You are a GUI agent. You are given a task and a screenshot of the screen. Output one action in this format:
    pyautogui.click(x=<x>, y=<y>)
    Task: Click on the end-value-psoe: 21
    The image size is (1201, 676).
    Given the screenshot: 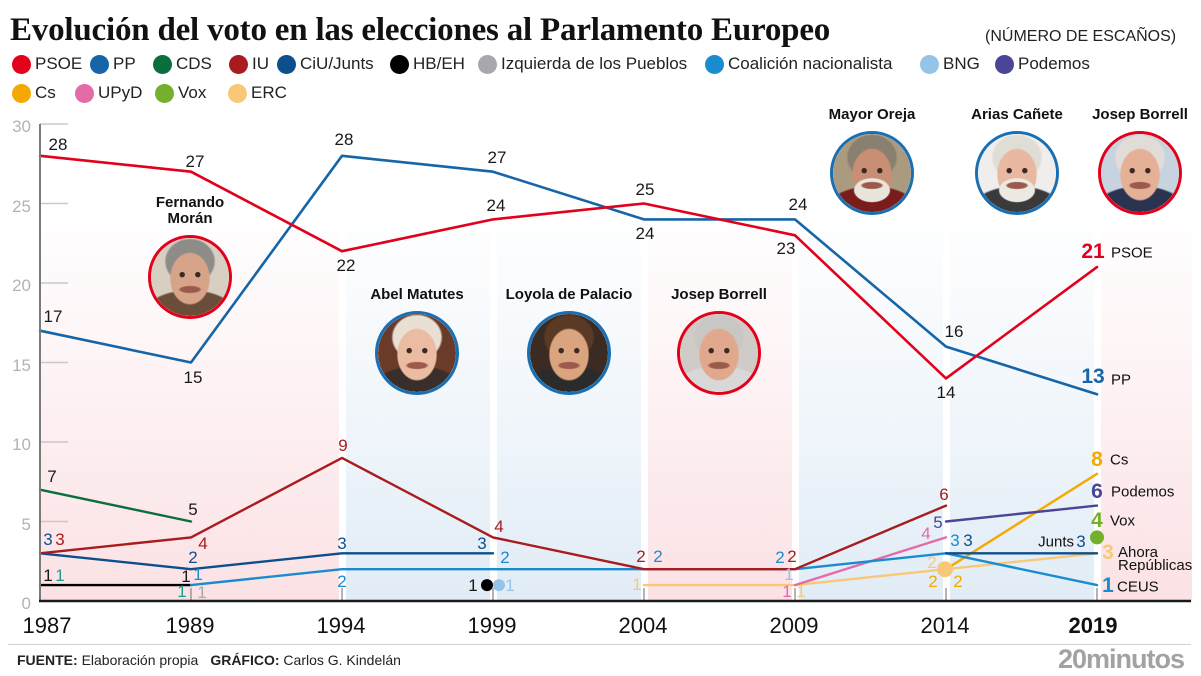 What is the action you would take?
    pyautogui.click(x=1093, y=252)
    